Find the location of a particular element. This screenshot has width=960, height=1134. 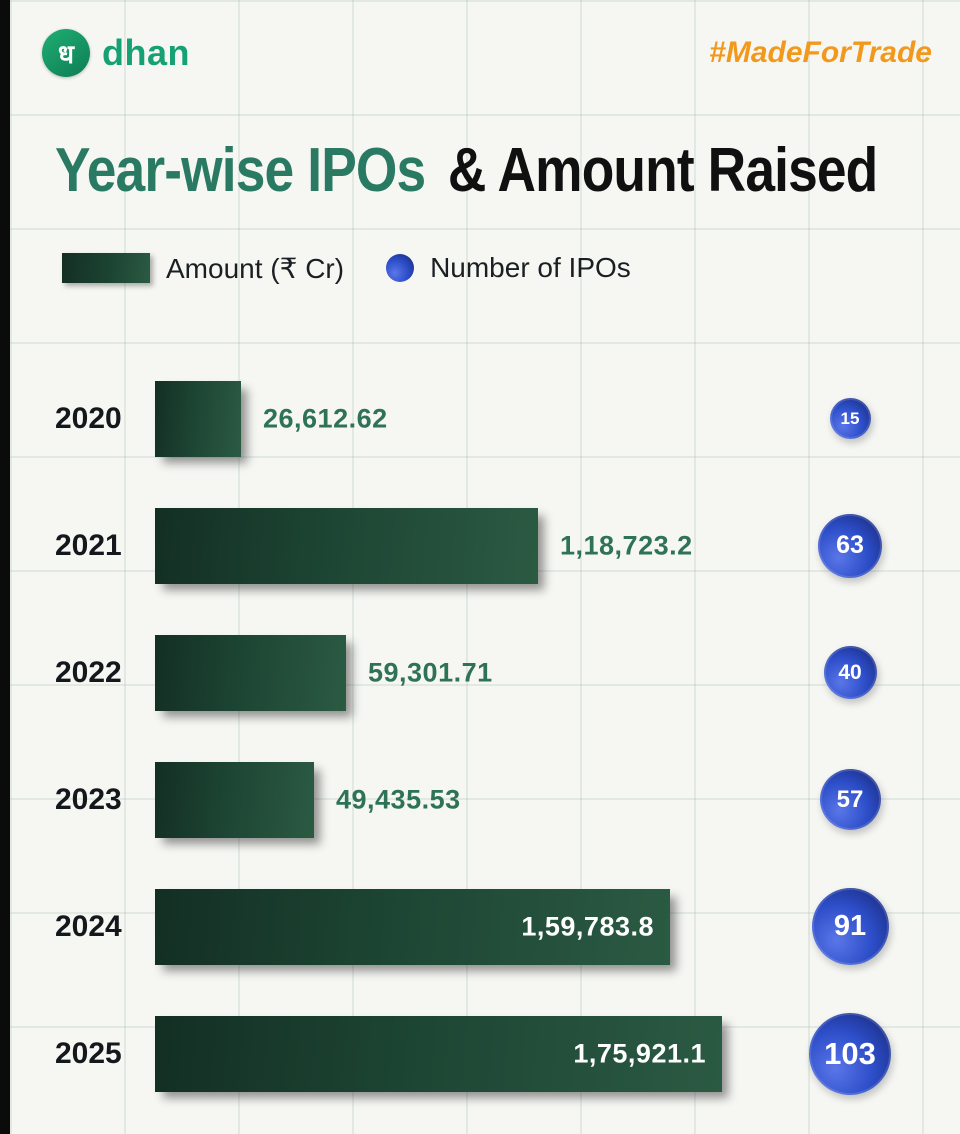

year-label: 2022 is located at coordinates (88, 672).